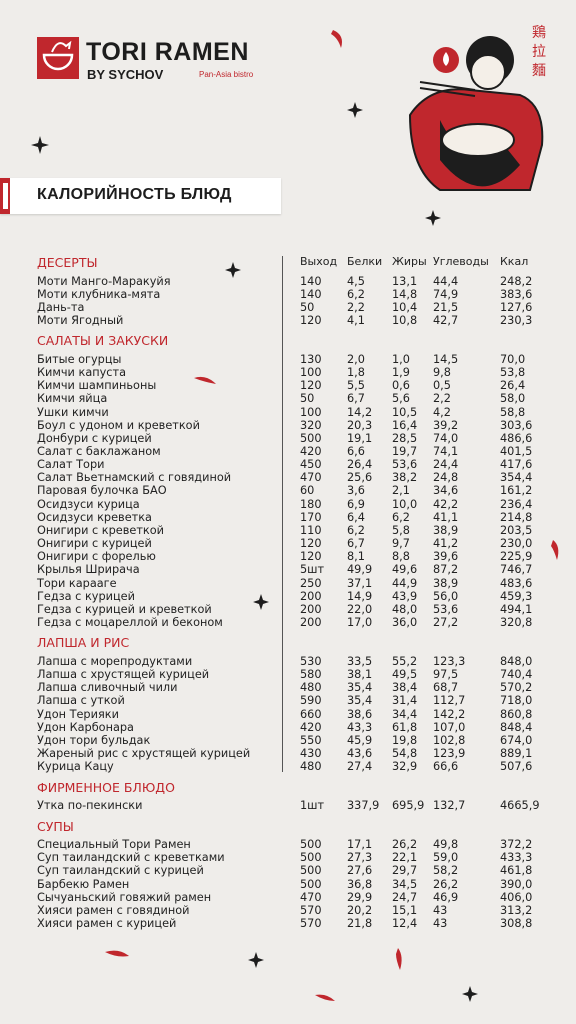 The image size is (576, 1024). I want to click on nutrition-value: 486,6, so click(516, 438).